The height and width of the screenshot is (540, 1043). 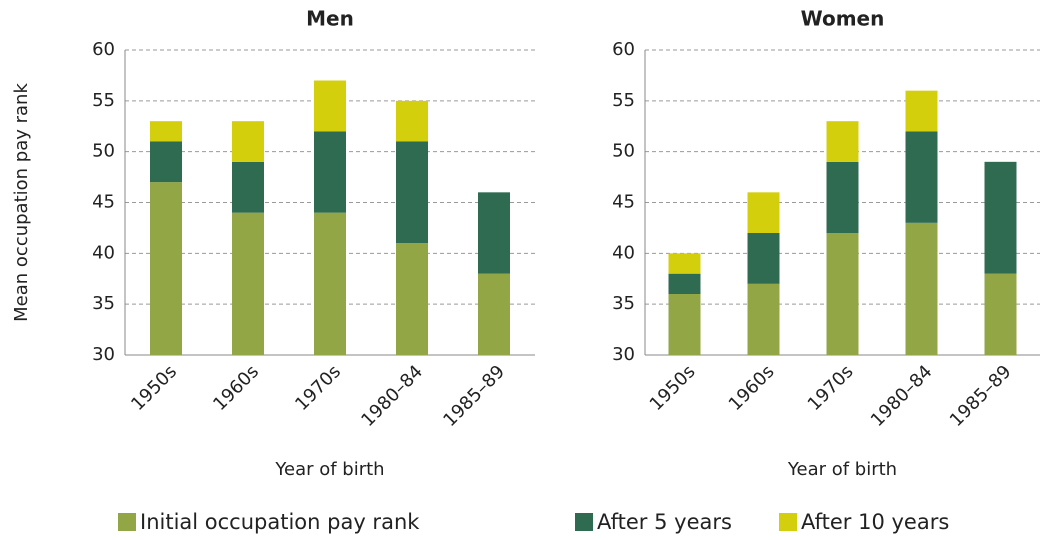 I want to click on legend-label: After 10 years, so click(x=875, y=522).